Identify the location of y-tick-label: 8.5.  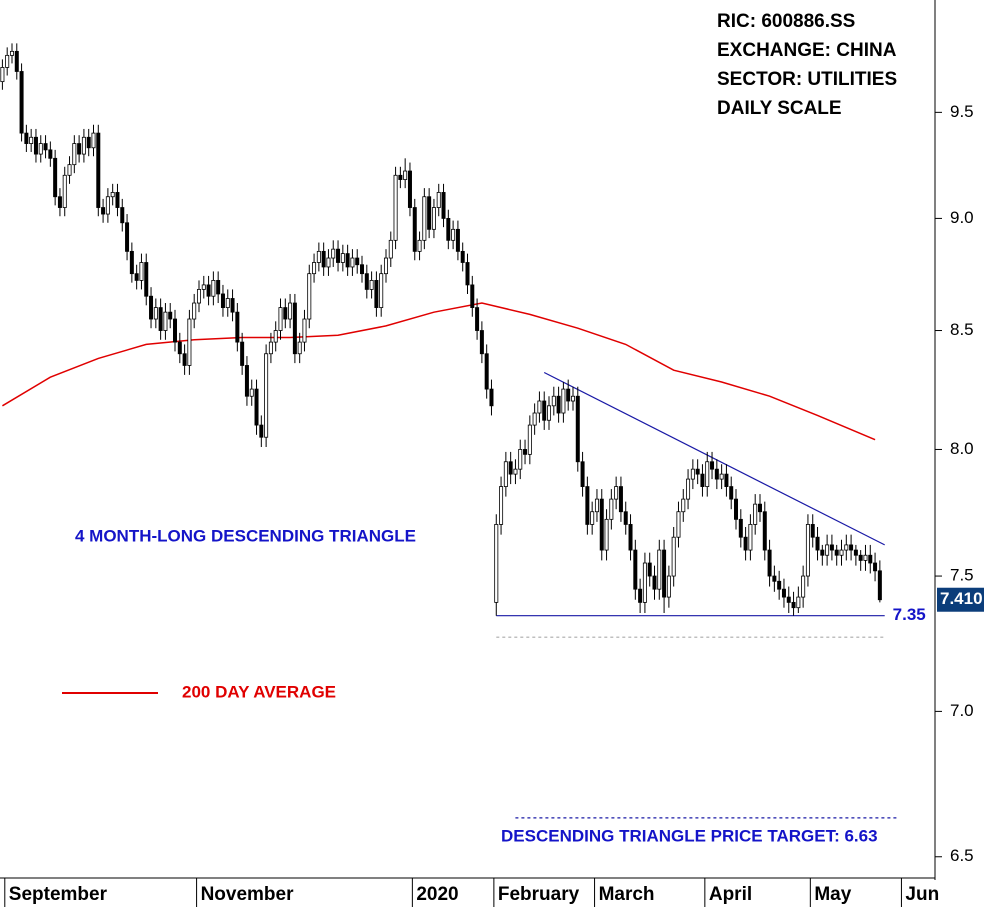
(962, 329).